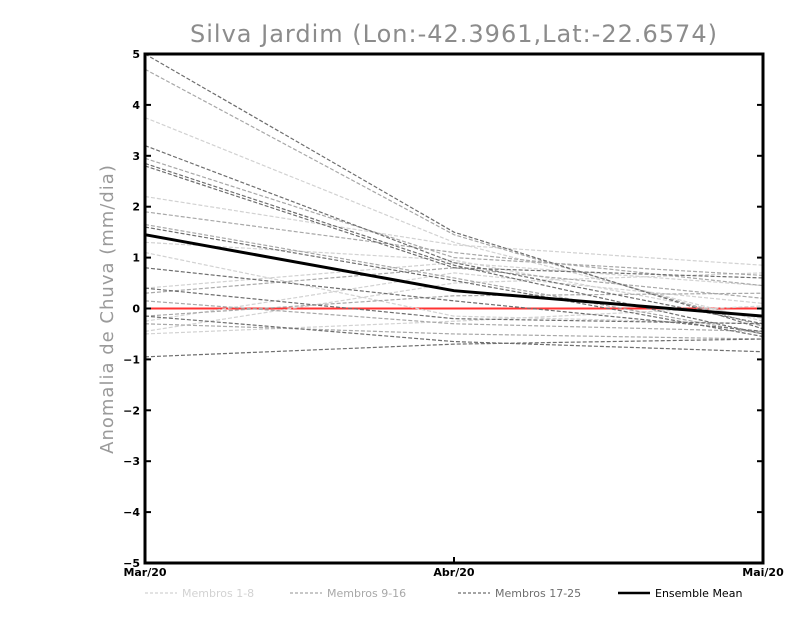 The image size is (800, 618). Describe the element at coordinates (763, 572) in the screenshot. I see `x-tick-label: Mai/20` at that location.